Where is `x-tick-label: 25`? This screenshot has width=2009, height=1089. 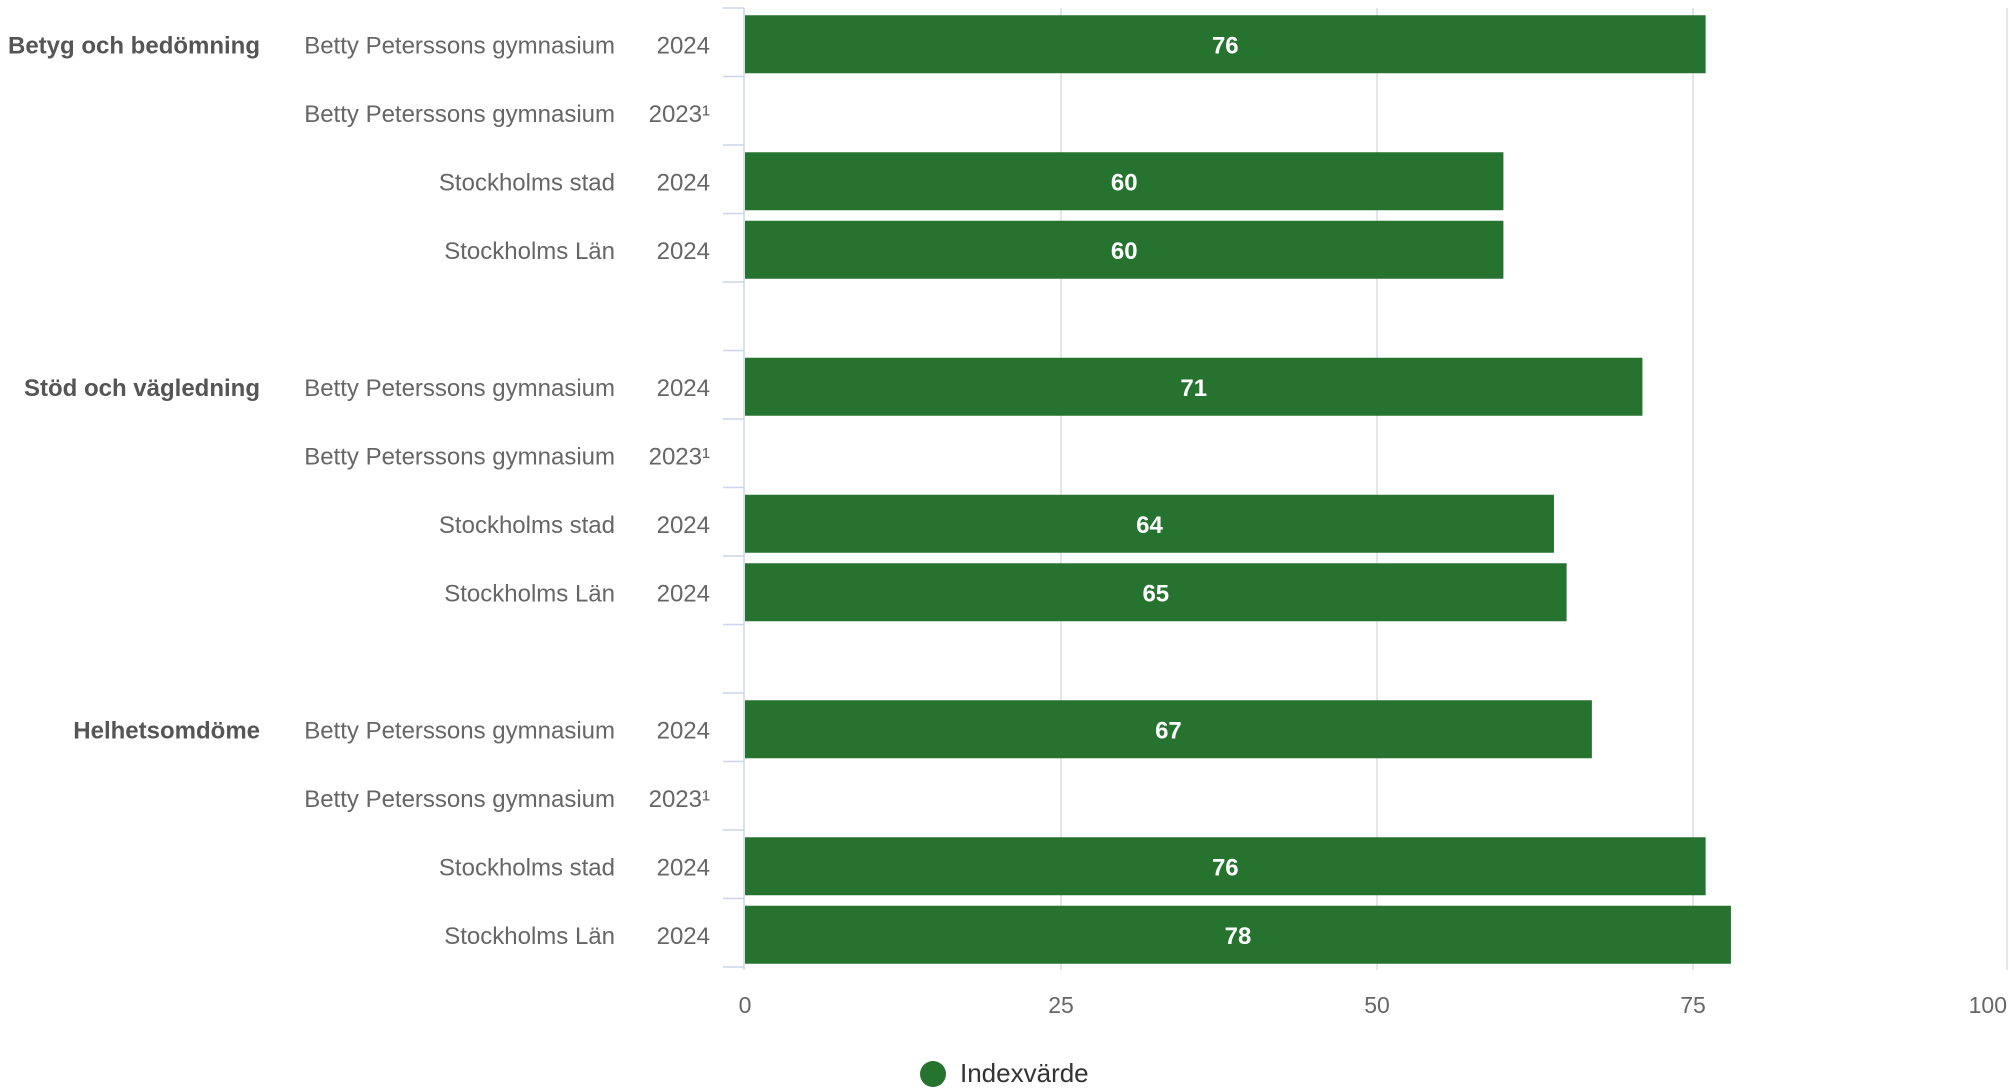
x-tick-label: 25 is located at coordinates (1061, 1005).